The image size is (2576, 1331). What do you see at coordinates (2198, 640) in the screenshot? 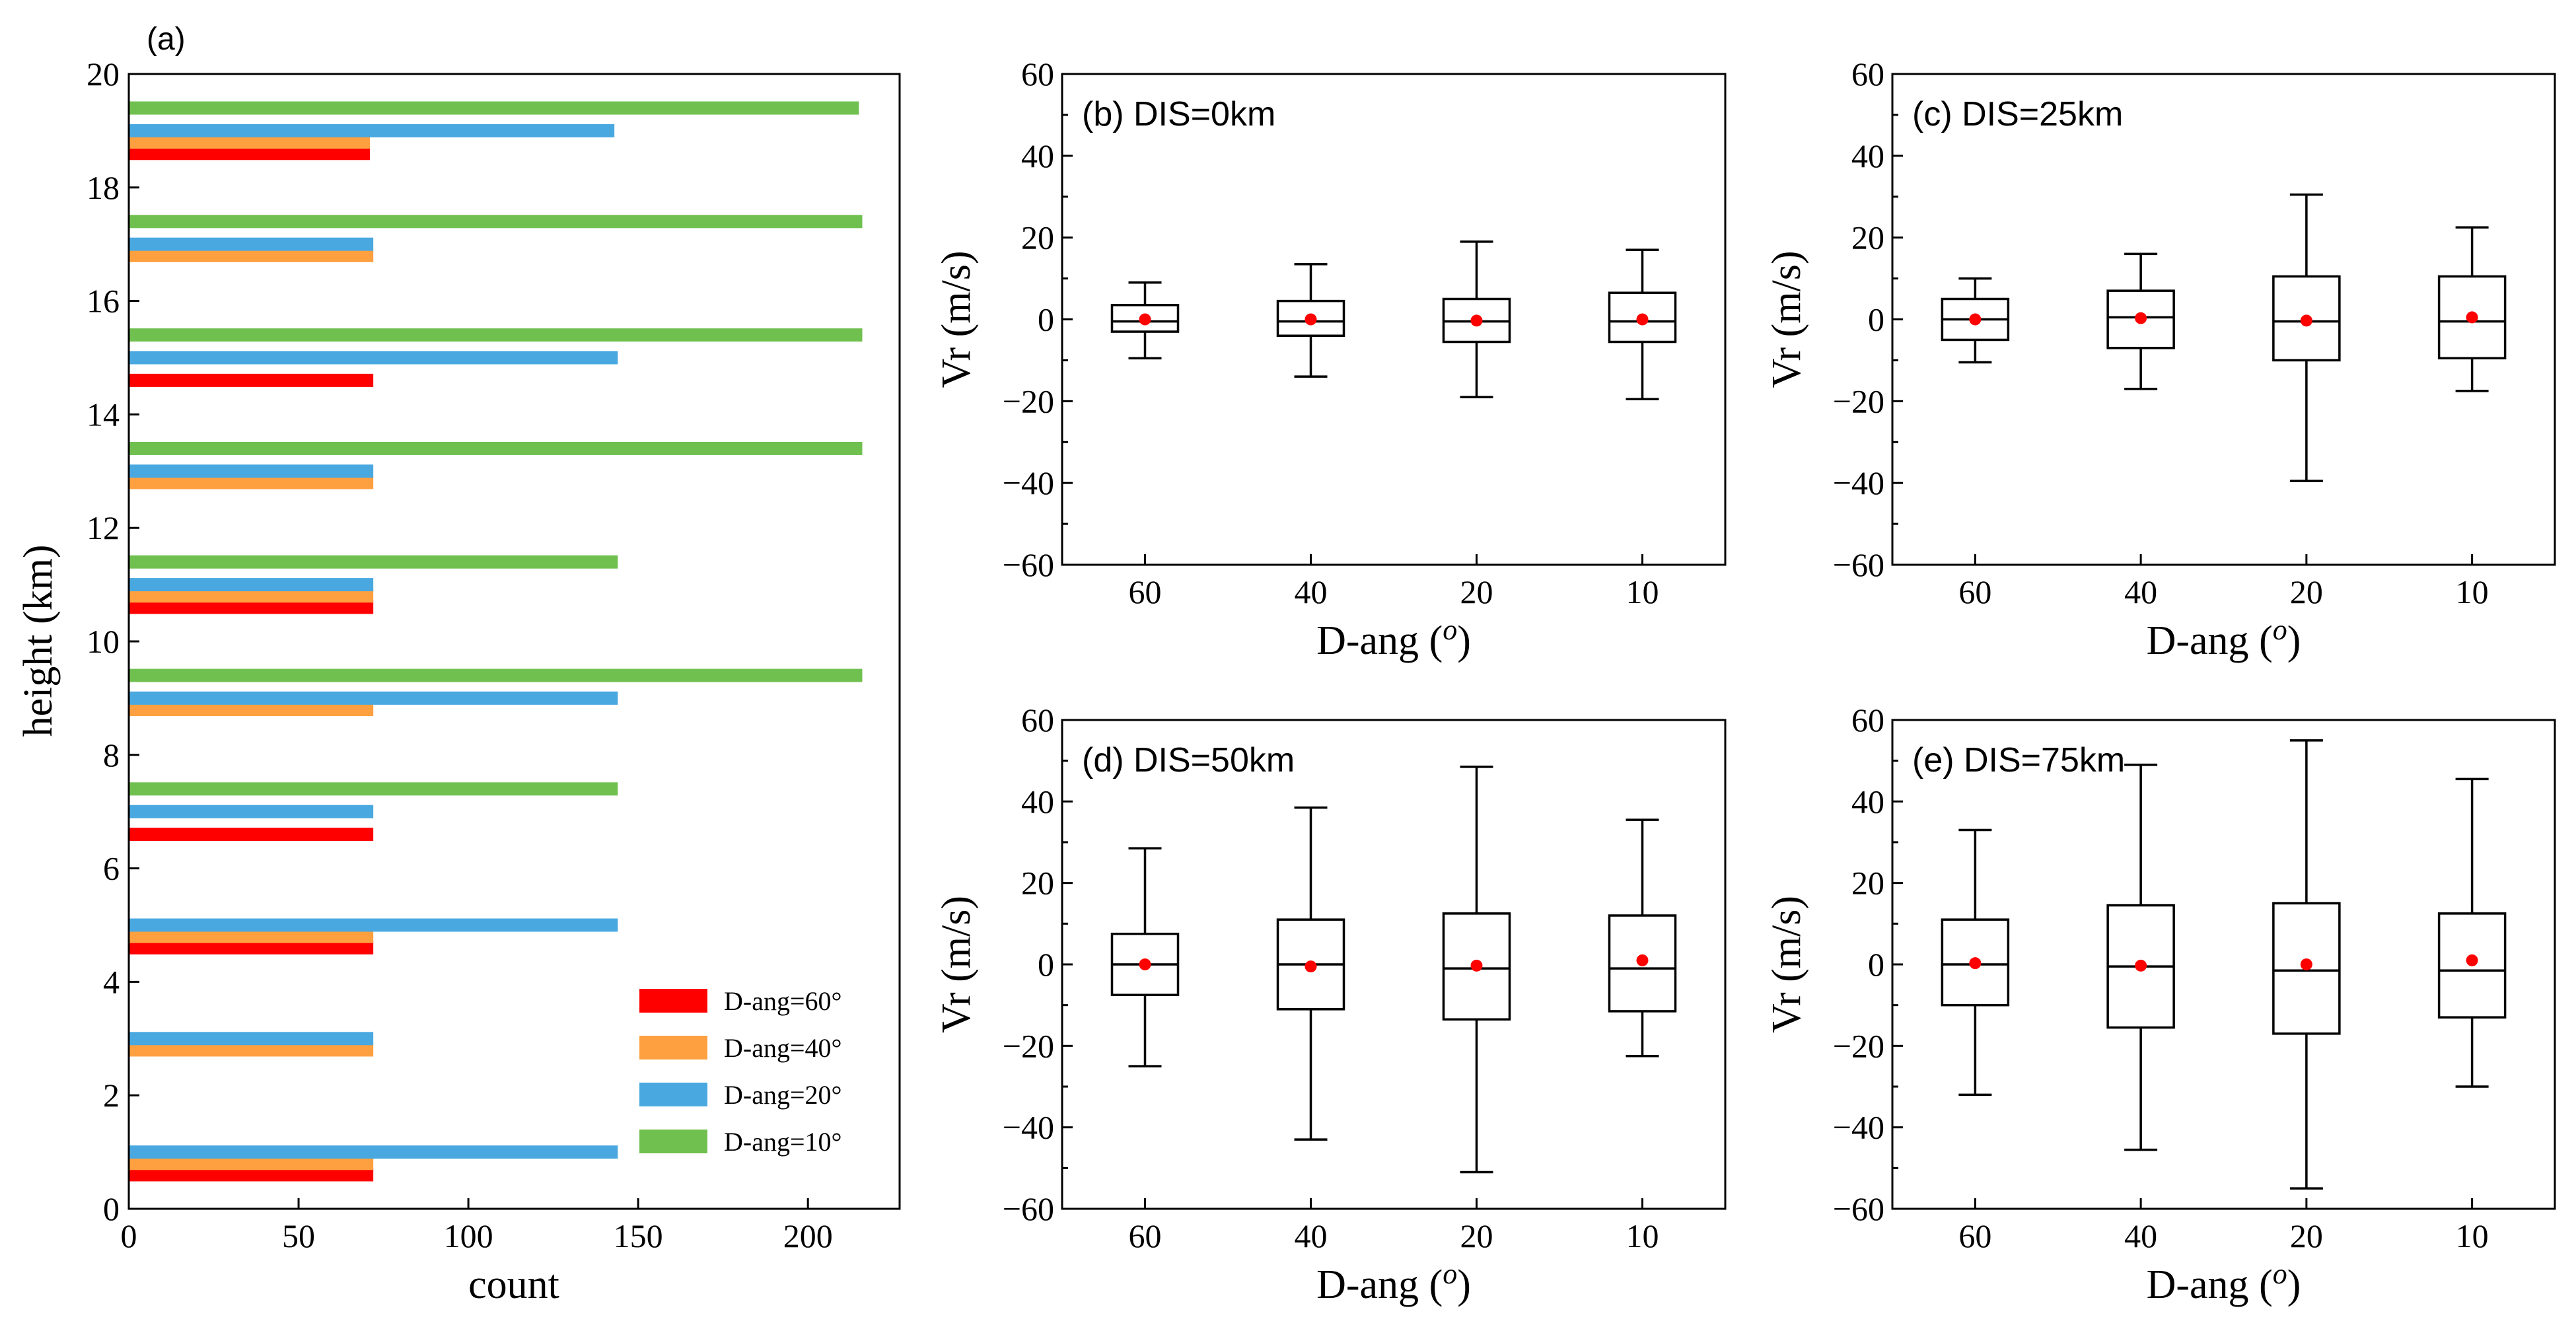
I see `x-axis-label-text-c: D-ang` at bounding box center [2198, 640].